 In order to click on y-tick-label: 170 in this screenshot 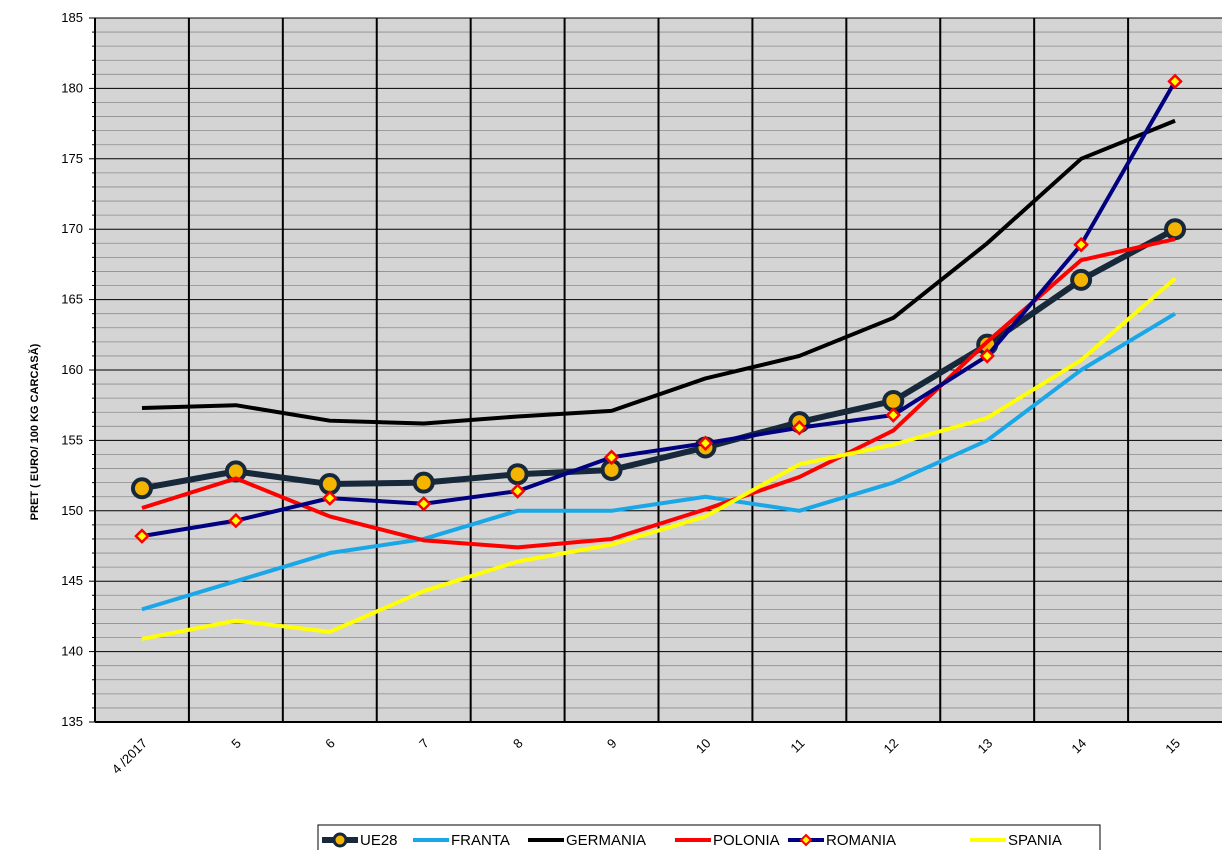, I will do `click(72, 228)`.